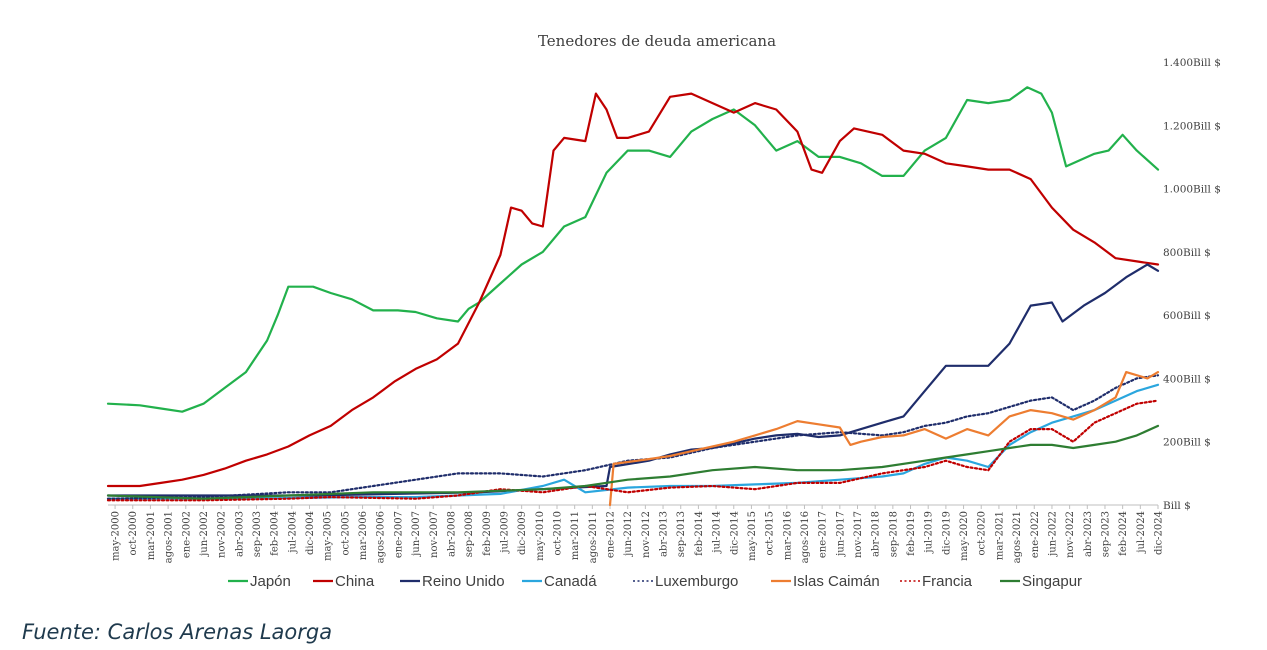 The image size is (1267, 650). Describe the element at coordinates (1192, 126) in the screenshot. I see `y-tick-label: 1.200Bill $` at that location.